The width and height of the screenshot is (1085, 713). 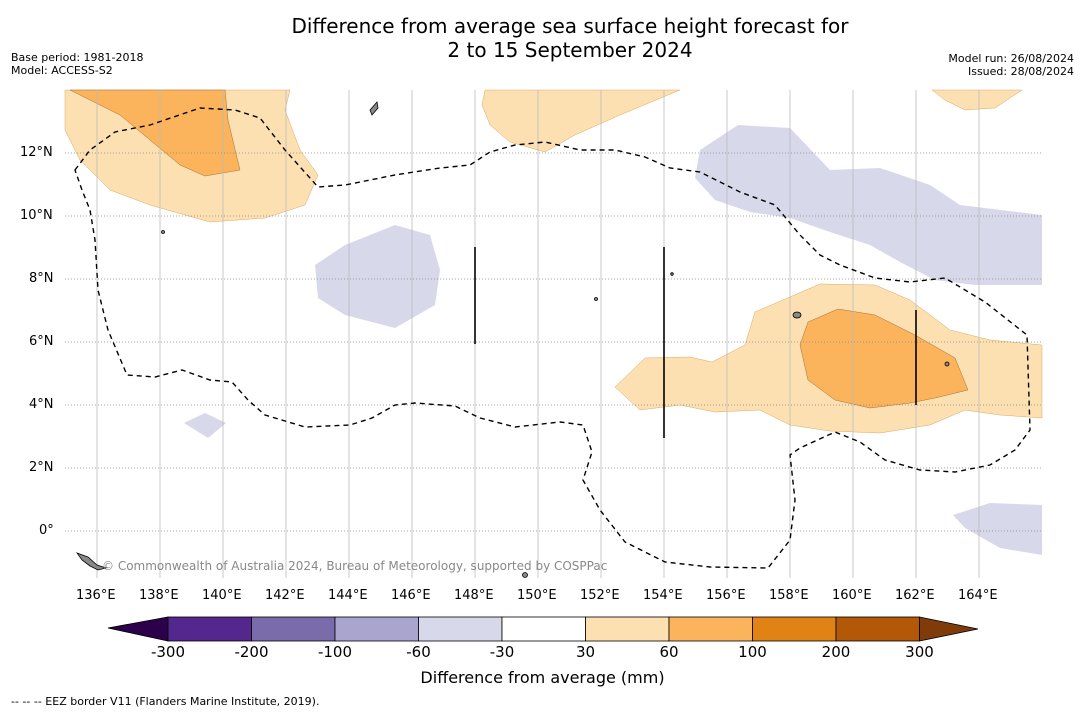 I want to click on lat-label: 12°N, so click(x=36, y=152).